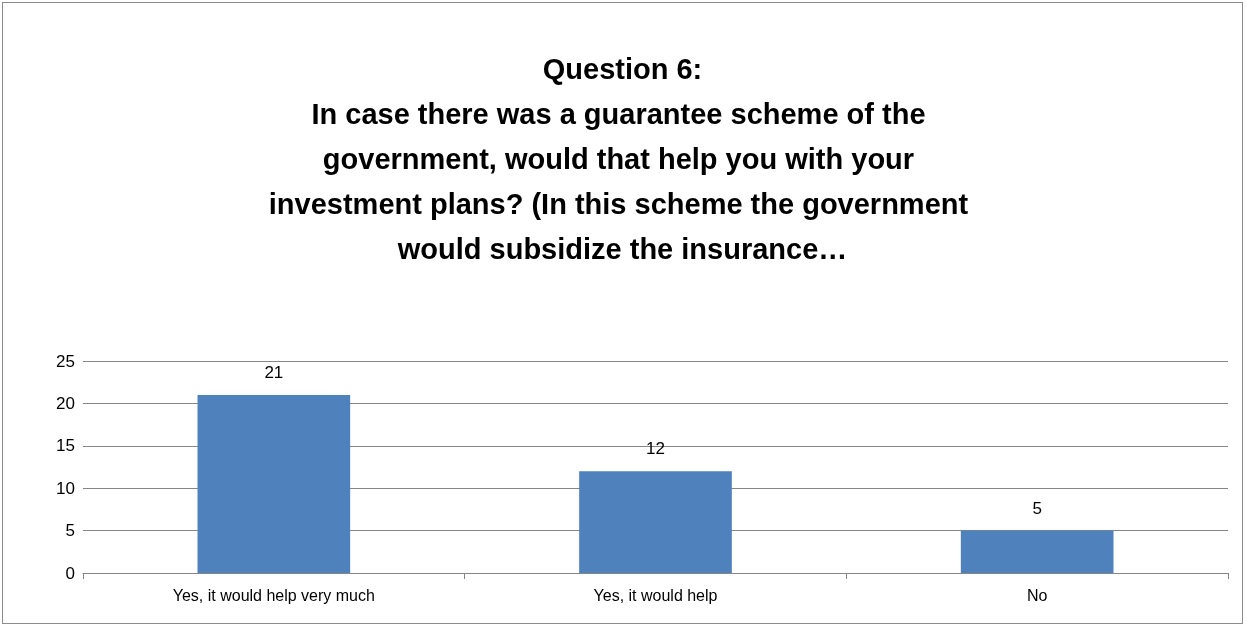 This screenshot has height=628, width=1247. What do you see at coordinates (65, 446) in the screenshot?
I see `y-tick-label: 15` at bounding box center [65, 446].